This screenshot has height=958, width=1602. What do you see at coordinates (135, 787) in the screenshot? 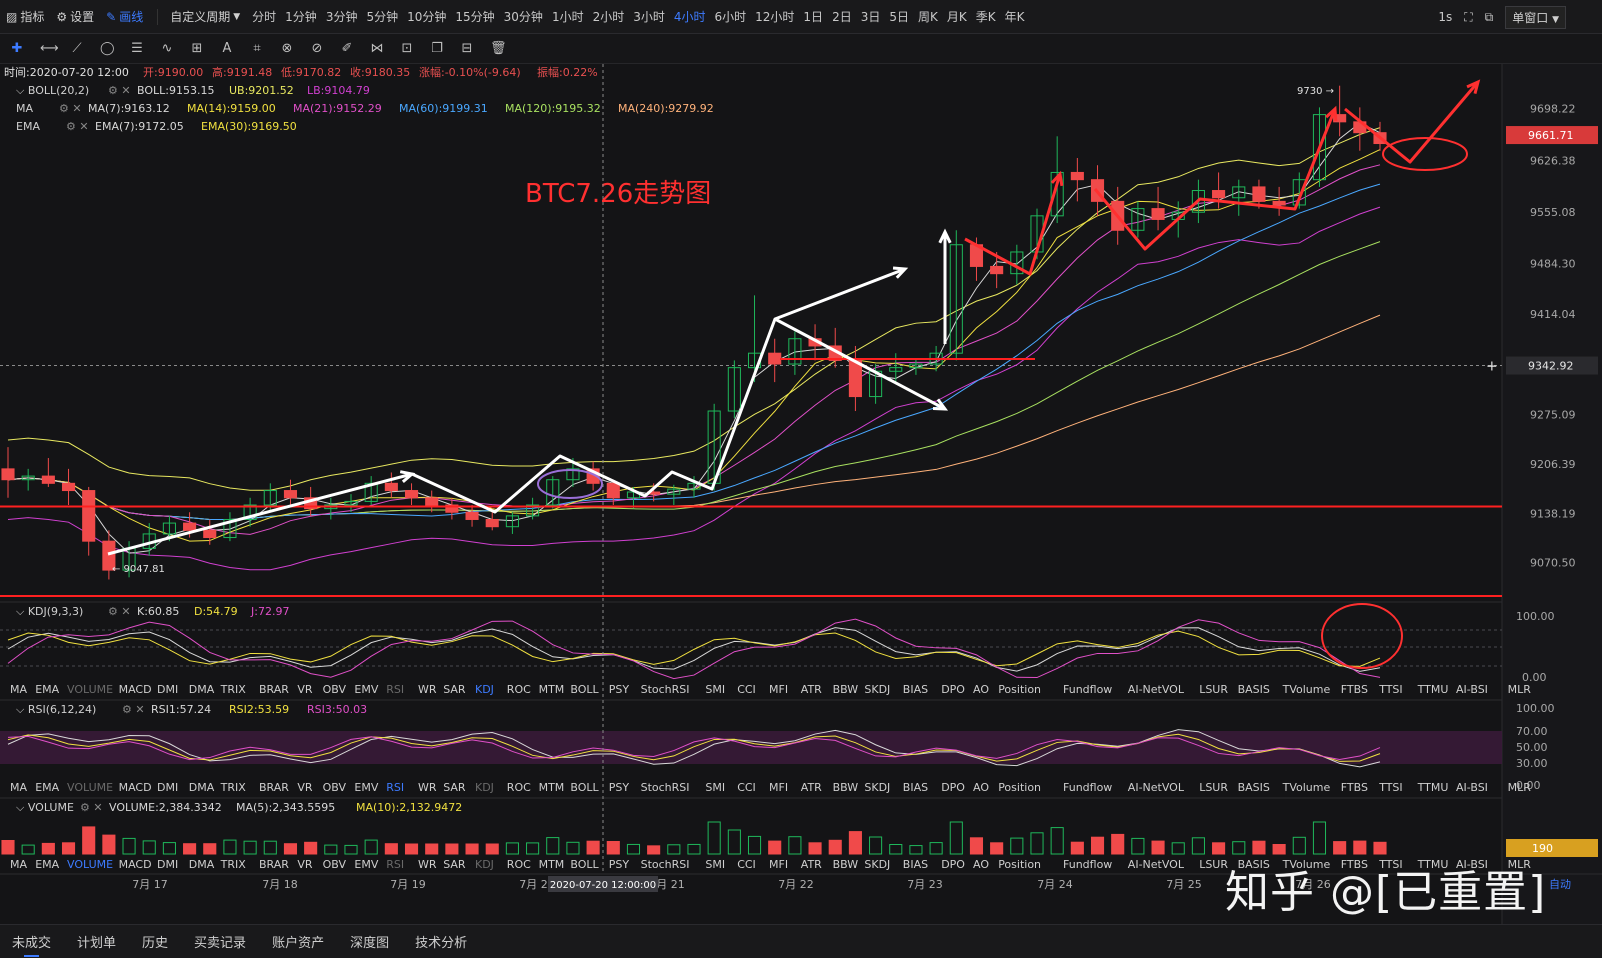
I see `indicator-tab: MACD` at bounding box center [135, 787].